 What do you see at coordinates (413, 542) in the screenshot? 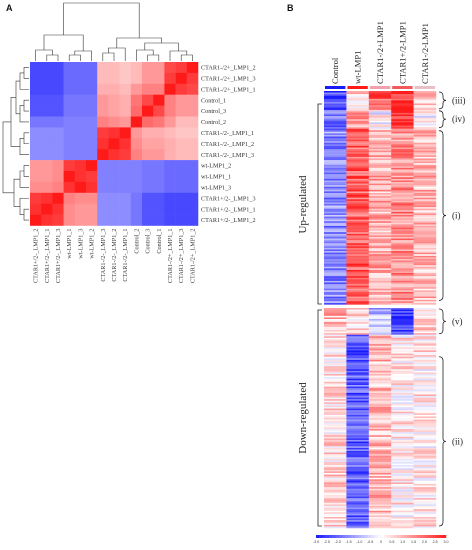
I see `colorbar-tick-label: 1.5` at bounding box center [413, 542].